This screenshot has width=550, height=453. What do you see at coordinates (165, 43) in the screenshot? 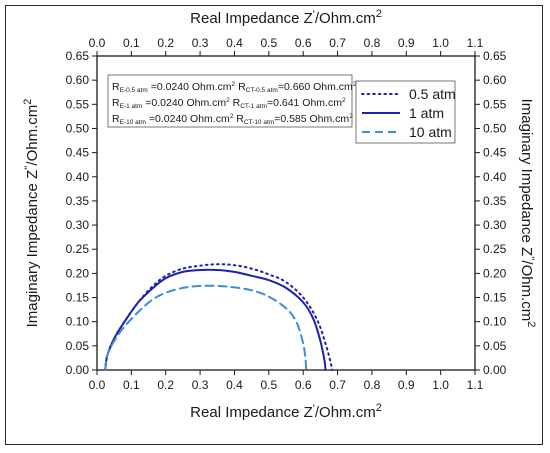
I see `x-tick-label-top: 0.2` at bounding box center [165, 43].